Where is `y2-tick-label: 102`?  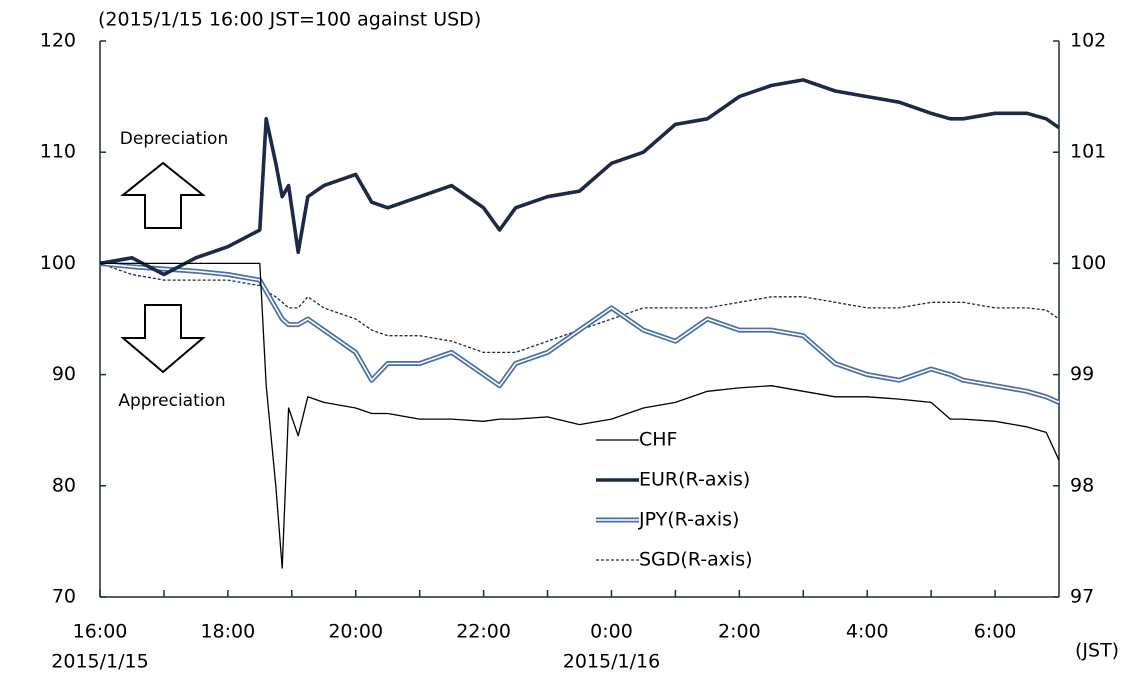 y2-tick-label: 102 is located at coordinates (1088, 41).